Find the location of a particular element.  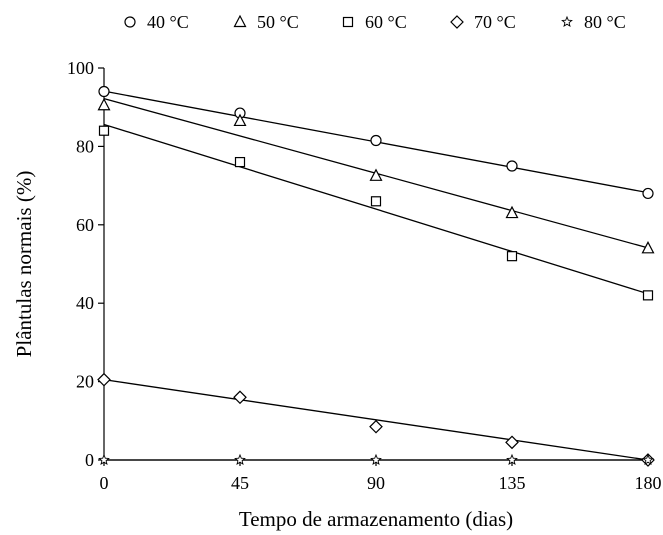

legend-marker-diamond is located at coordinates (457, 22).